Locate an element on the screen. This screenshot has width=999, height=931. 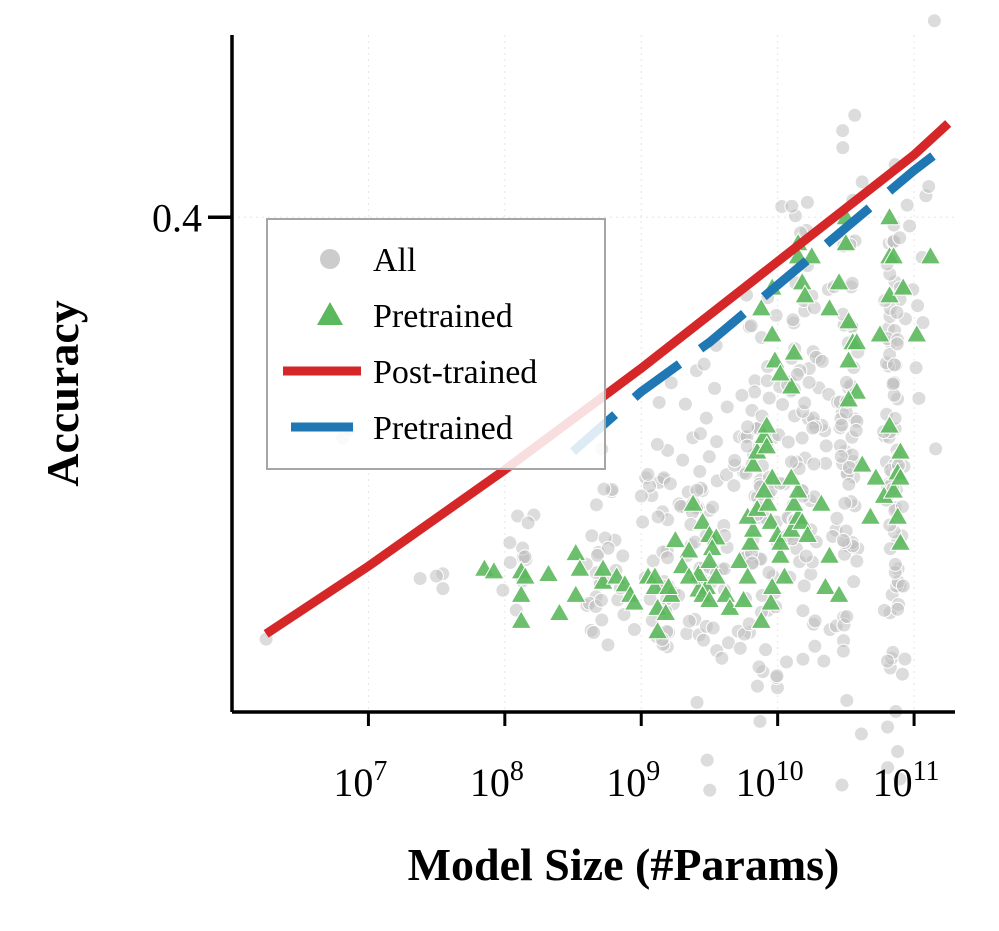
legend-label: All is located at coordinates (394, 260).